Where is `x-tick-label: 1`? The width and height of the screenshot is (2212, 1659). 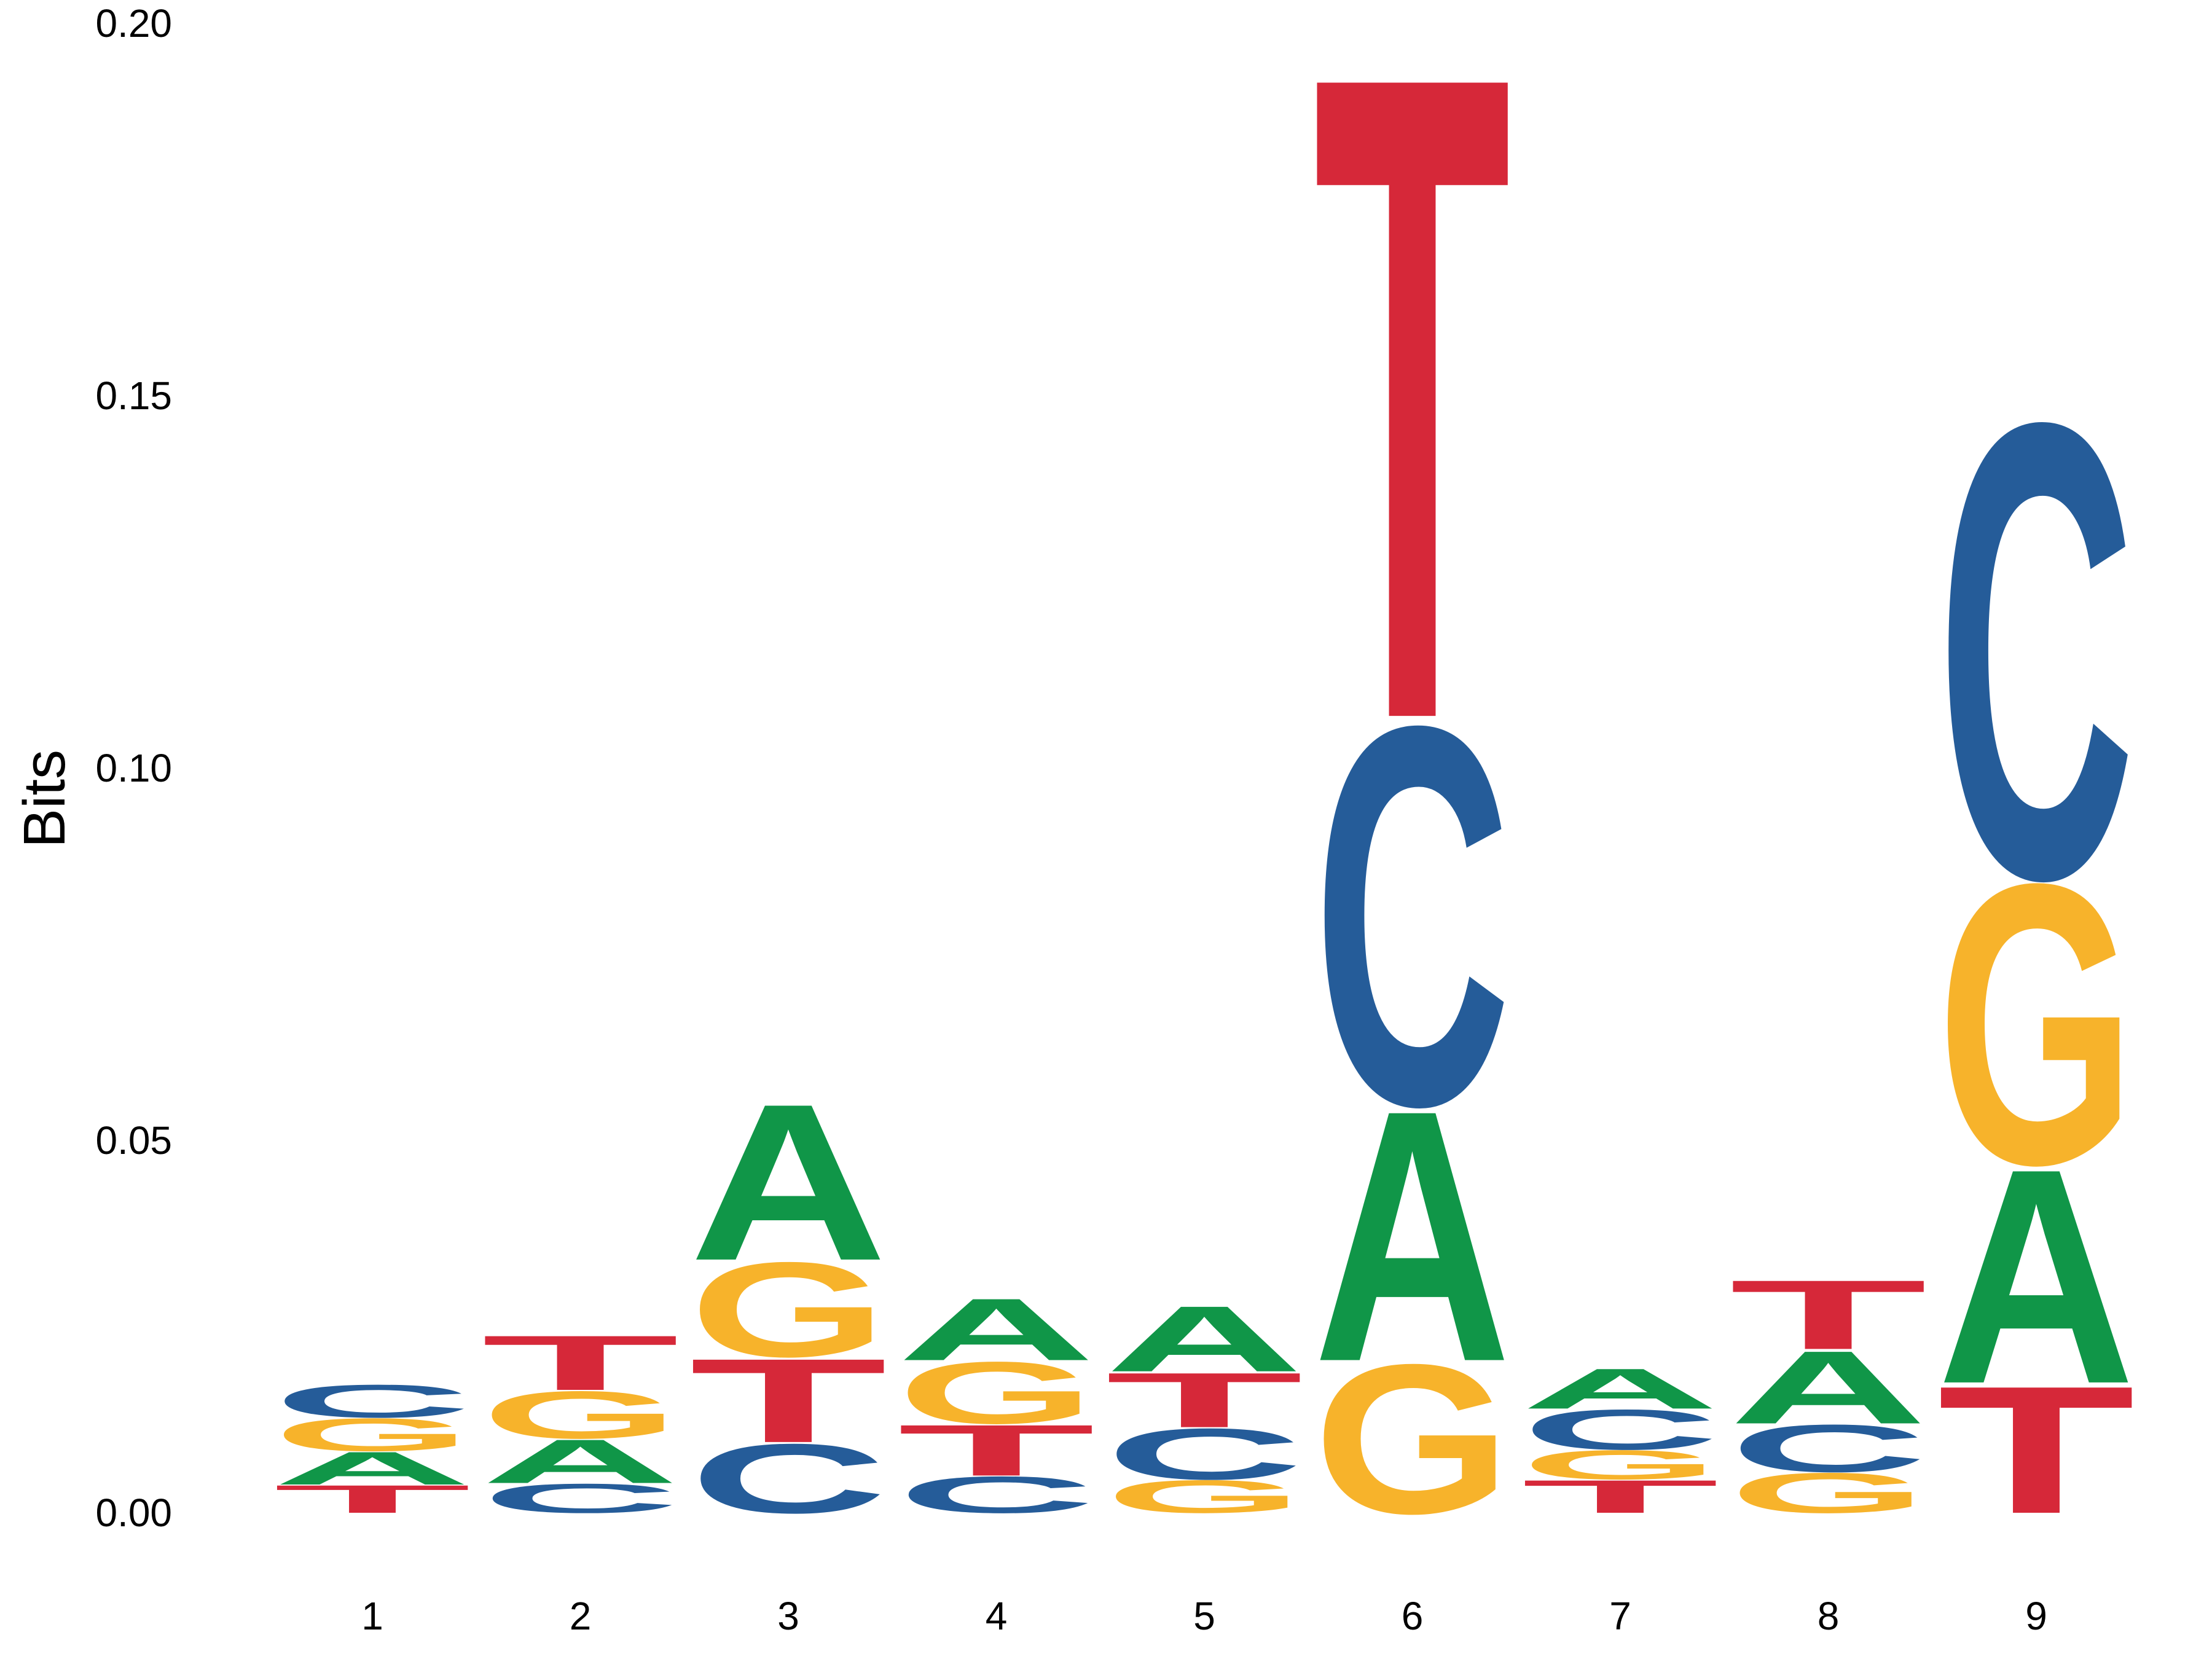 x-tick-label: 1 is located at coordinates (372, 1616).